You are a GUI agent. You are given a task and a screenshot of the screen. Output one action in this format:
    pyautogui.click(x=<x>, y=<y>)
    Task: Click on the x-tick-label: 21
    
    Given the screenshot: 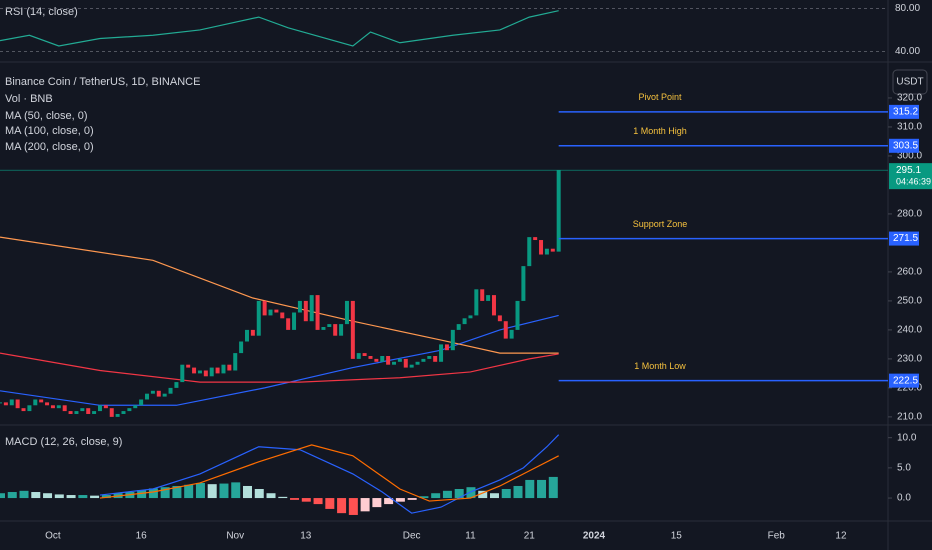 What is the action you would take?
    pyautogui.click(x=530, y=536)
    